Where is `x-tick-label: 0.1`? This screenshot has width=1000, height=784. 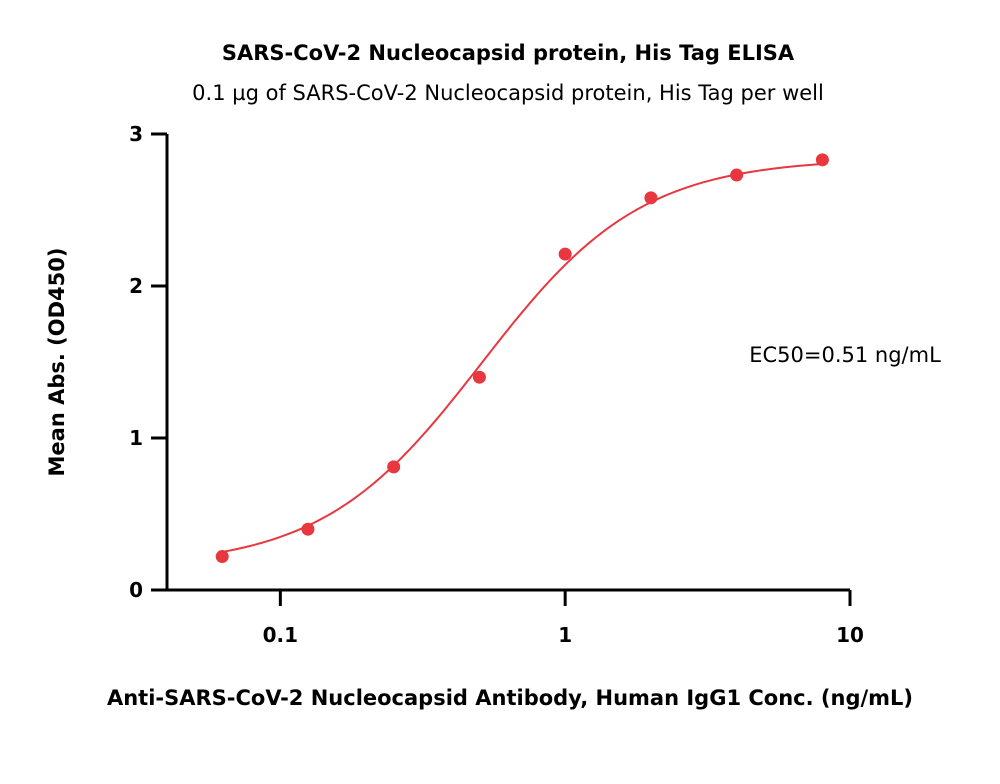
x-tick-label: 0.1 is located at coordinates (280, 635).